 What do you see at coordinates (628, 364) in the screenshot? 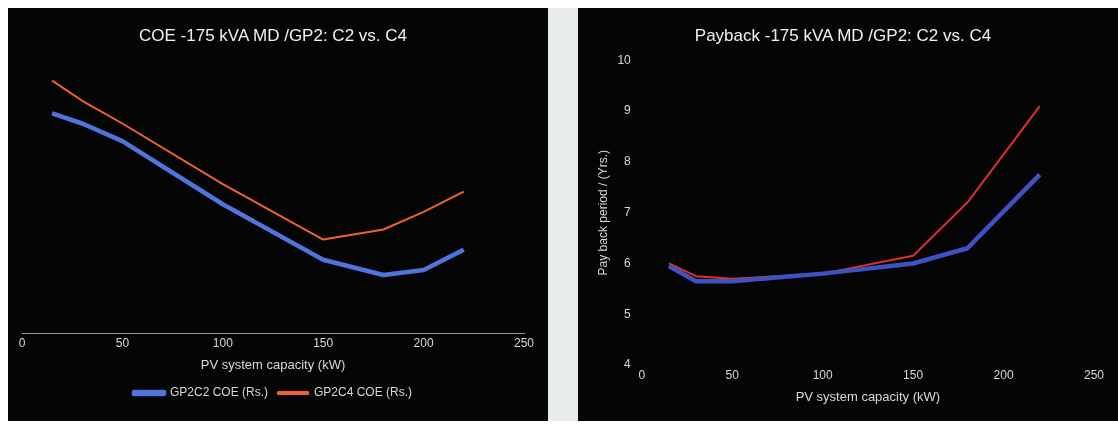
I see `y-tick-label: 4` at bounding box center [628, 364].